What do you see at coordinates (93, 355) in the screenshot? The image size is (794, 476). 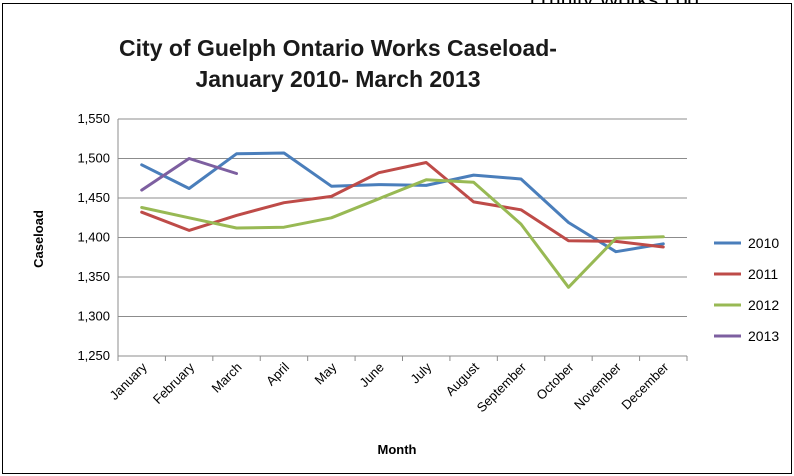 I see `y-tick-label: 1,250` at bounding box center [93, 355].